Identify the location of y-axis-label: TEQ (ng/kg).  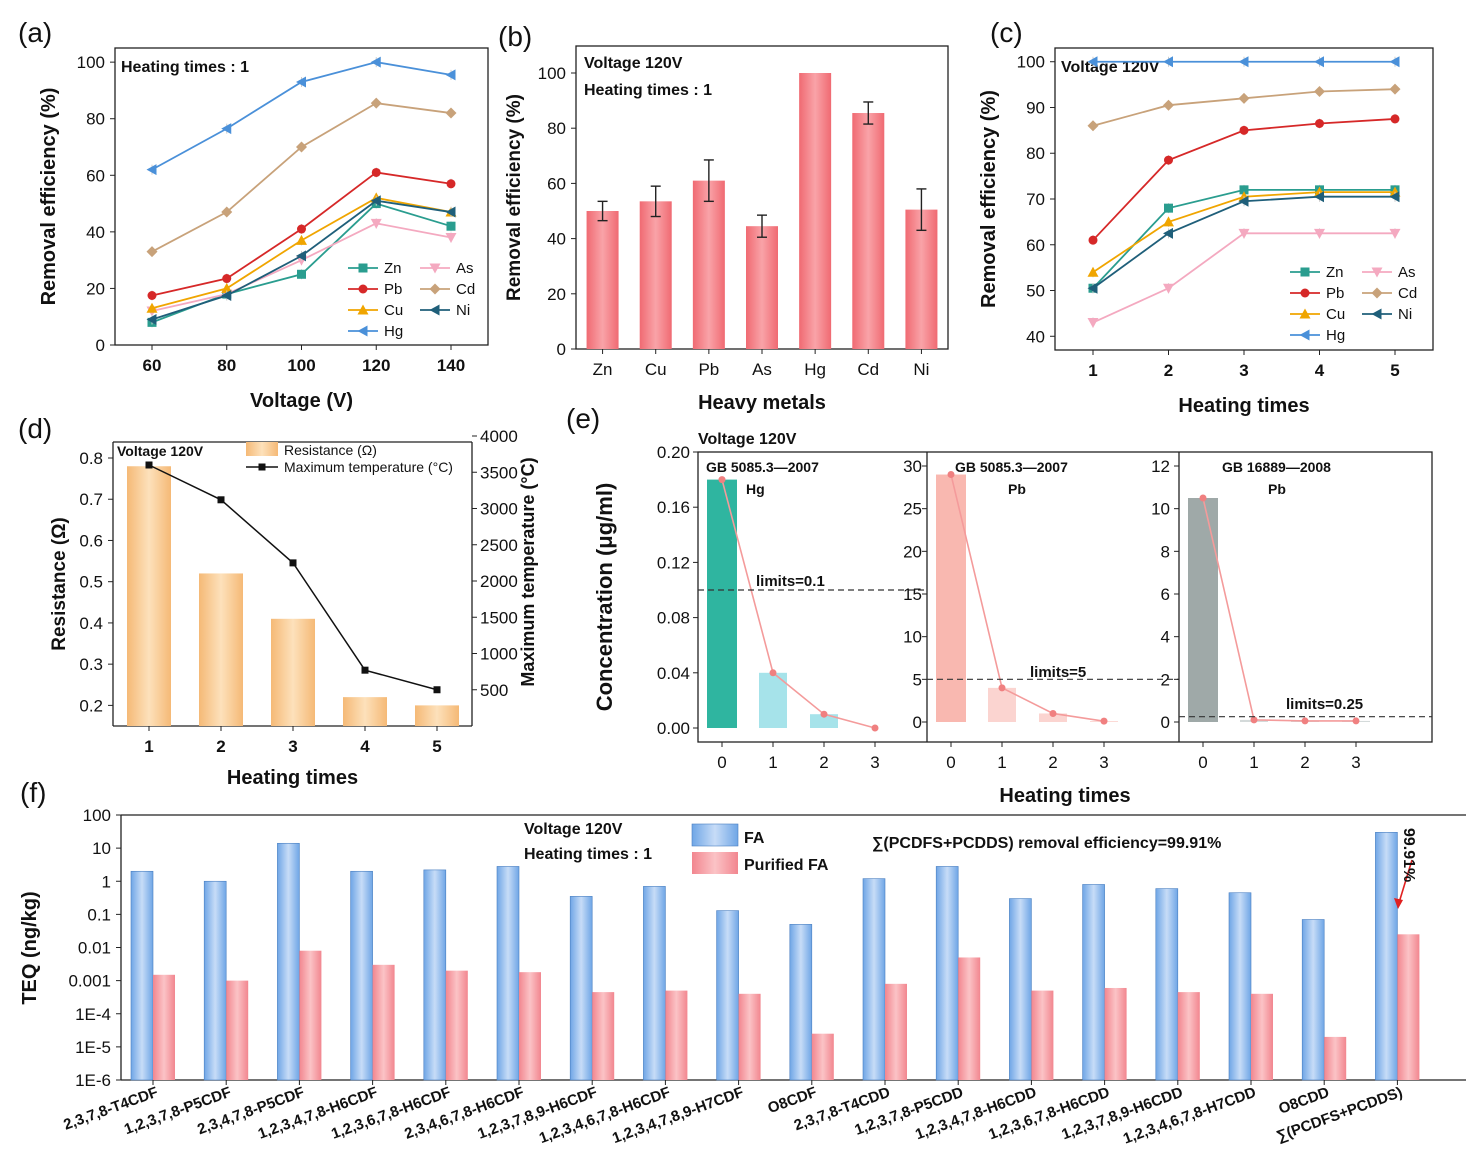
(30, 947).